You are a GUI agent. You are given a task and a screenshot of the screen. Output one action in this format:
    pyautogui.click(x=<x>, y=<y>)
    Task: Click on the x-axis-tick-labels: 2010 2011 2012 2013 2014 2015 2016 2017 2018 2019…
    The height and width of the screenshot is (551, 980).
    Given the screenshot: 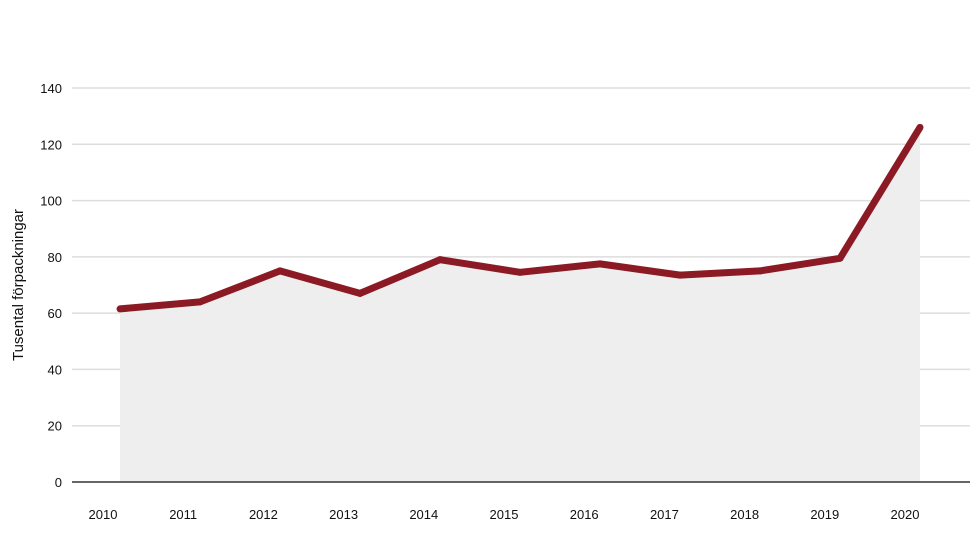 What is the action you would take?
    pyautogui.click(x=504, y=514)
    